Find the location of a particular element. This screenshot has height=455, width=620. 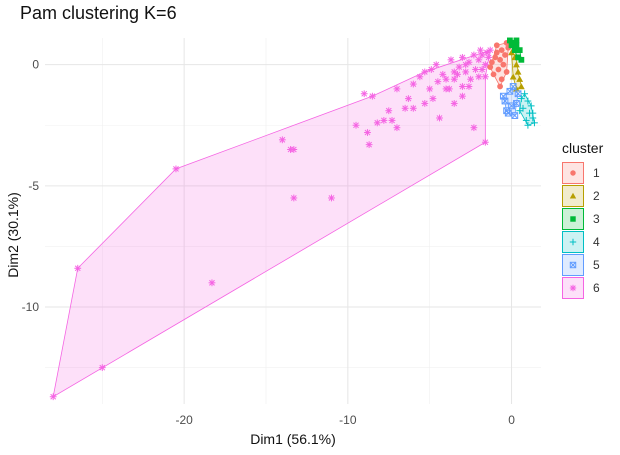

legend-item-cluster-3: 3 is located at coordinates (590, 219).